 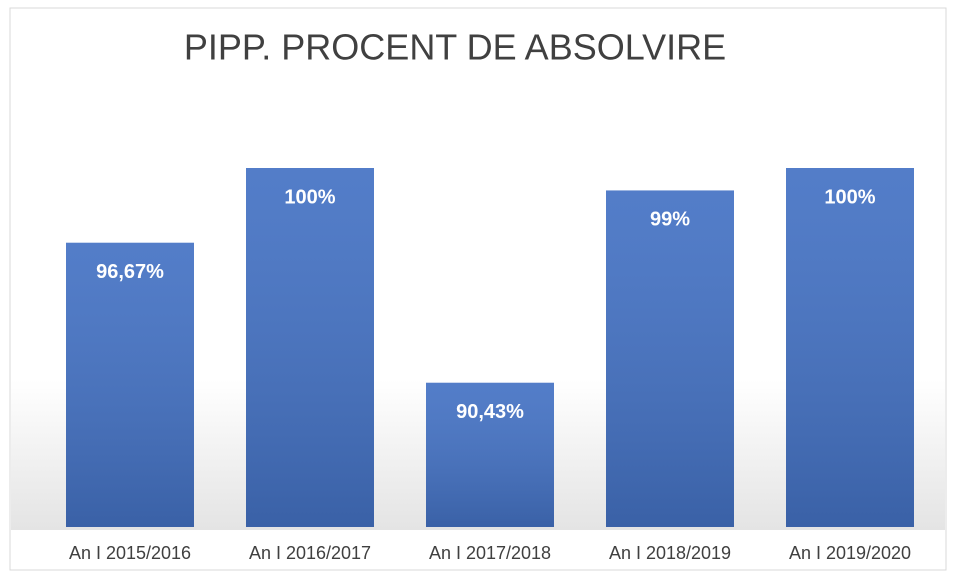 I want to click on x-tick-label: An I 2016/2017, so click(x=310, y=553).